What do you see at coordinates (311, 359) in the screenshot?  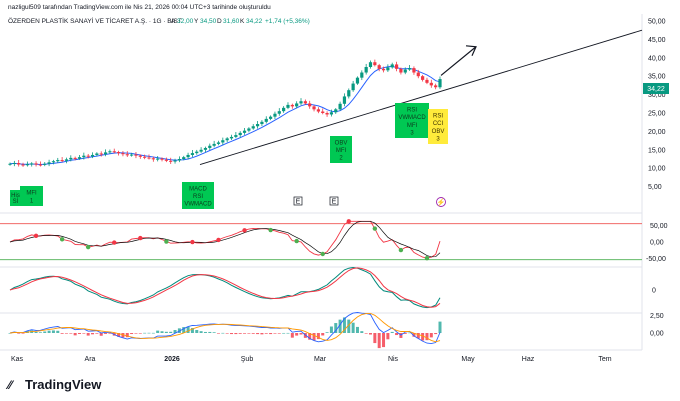 I see `time-axis: Kas Ara 2026 Şub Mar Nis May Haz Tem` at bounding box center [311, 359].